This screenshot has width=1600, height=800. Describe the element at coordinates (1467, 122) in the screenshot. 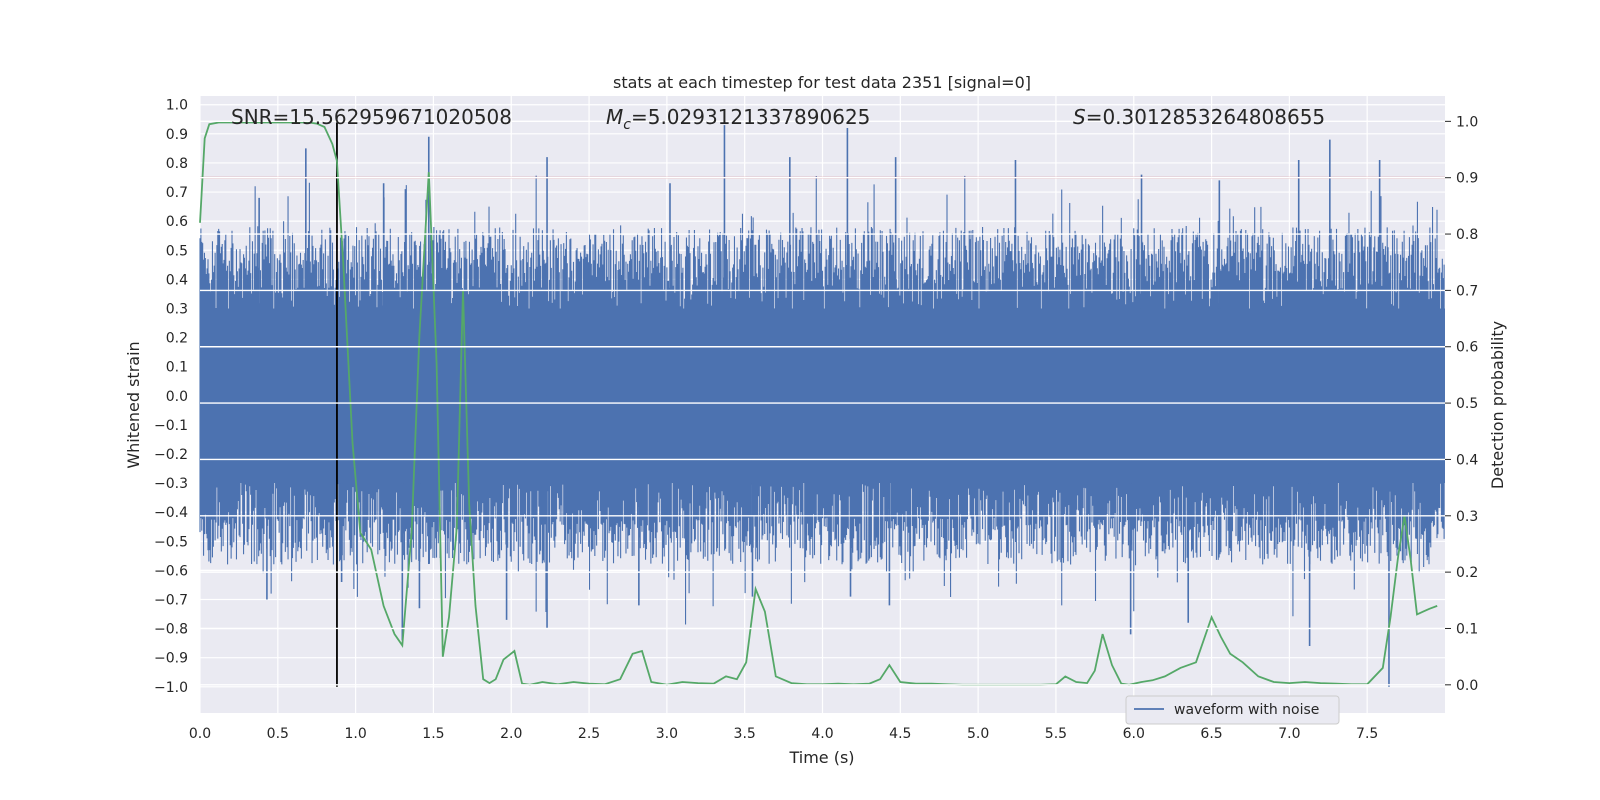

I see `y2-tick-label: 1.0` at that location.